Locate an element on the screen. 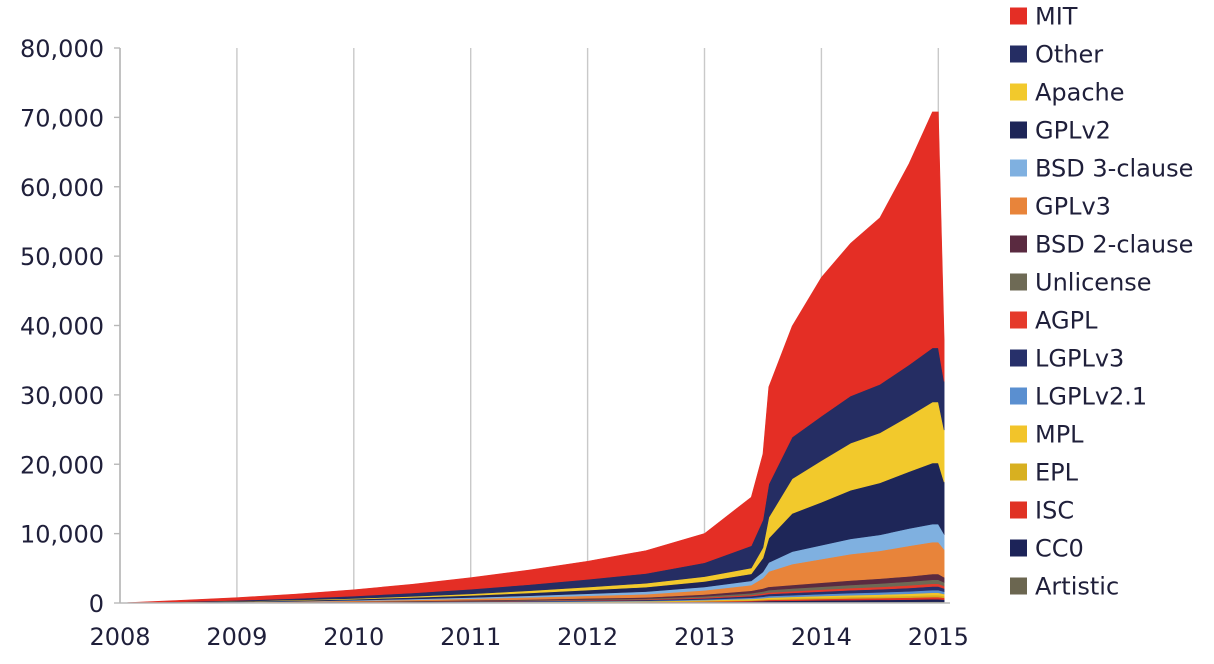 The width and height of the screenshot is (1214, 664). legend-label: CC0 is located at coordinates (1059, 549).